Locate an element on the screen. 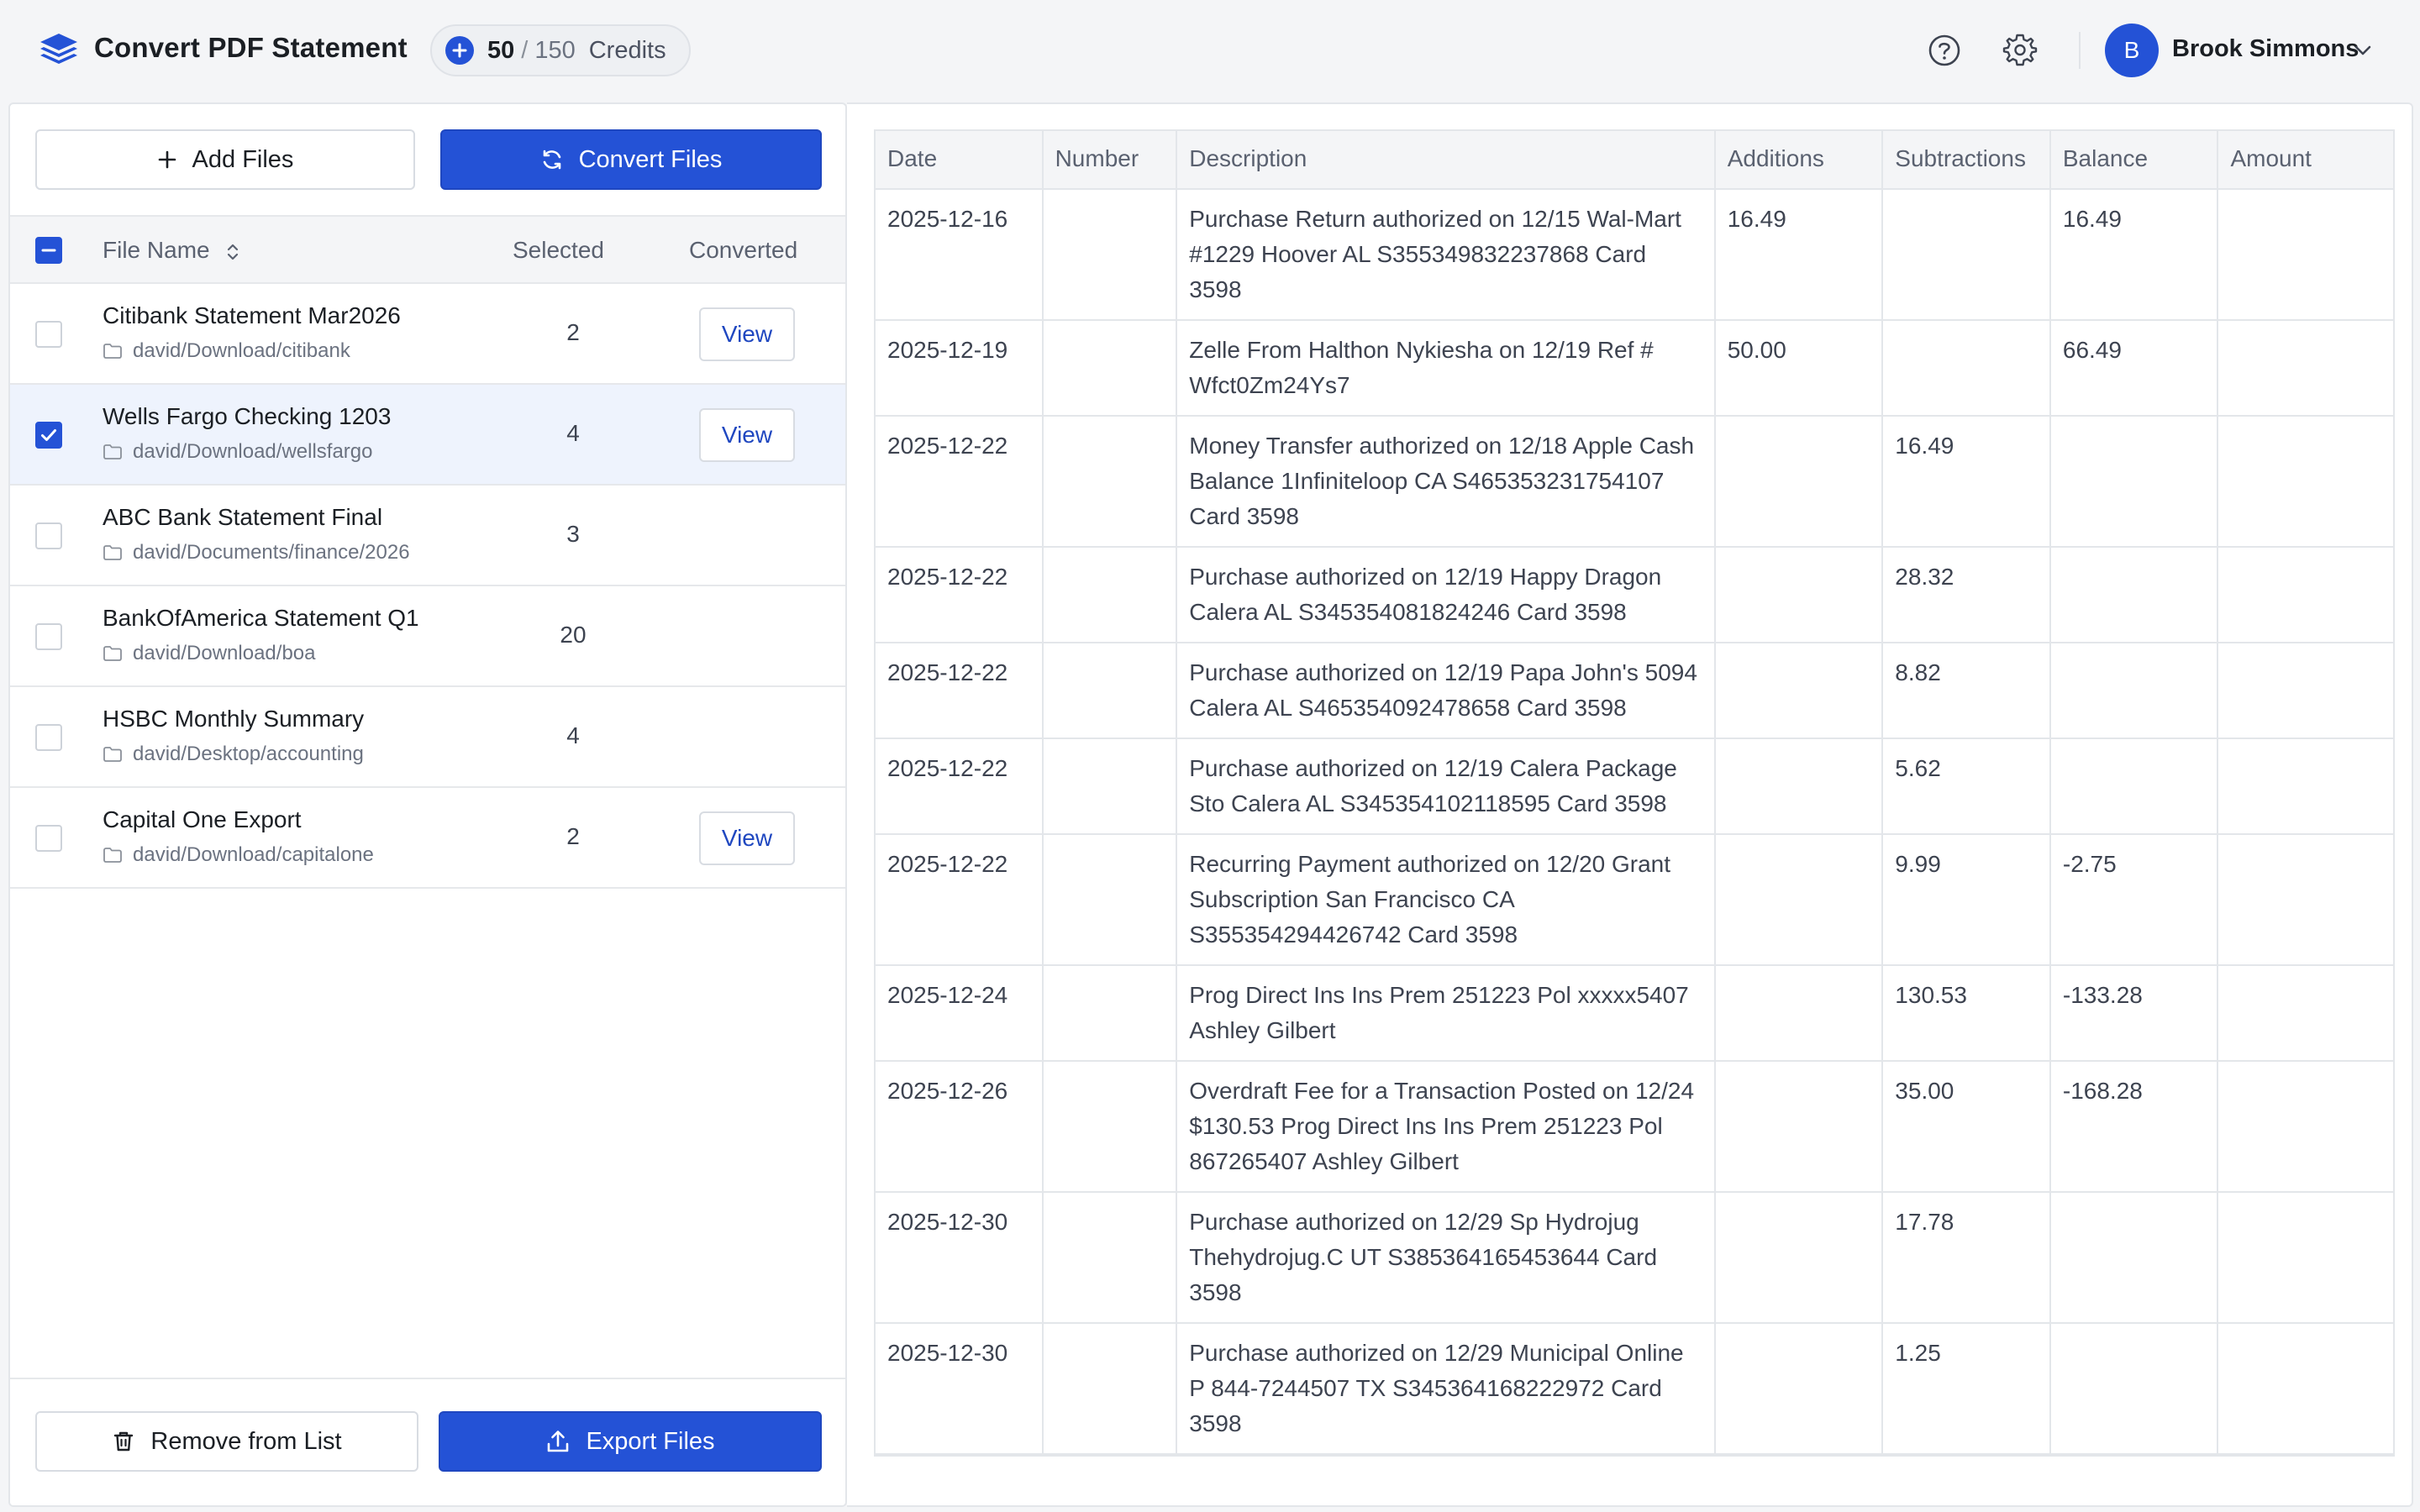  file-path: david/Download/wellsfargo is located at coordinates (238, 452).